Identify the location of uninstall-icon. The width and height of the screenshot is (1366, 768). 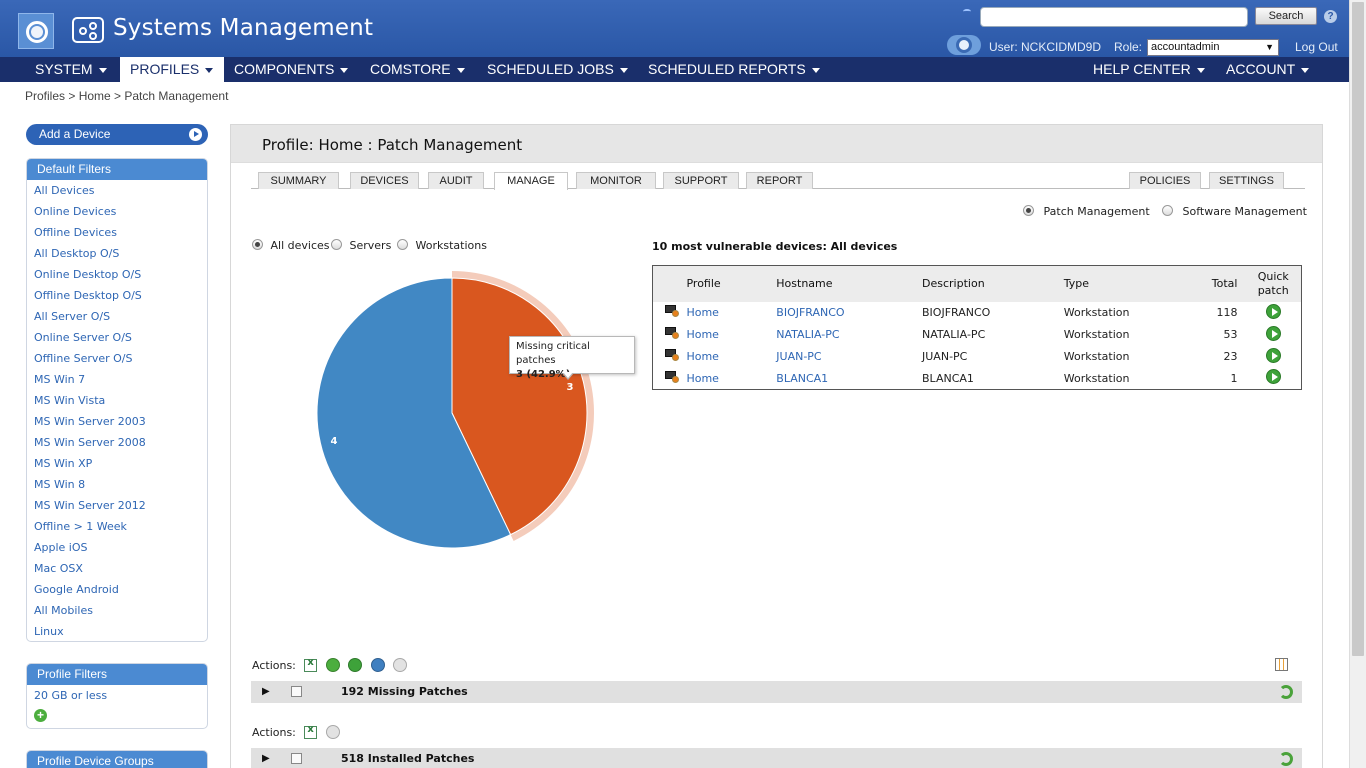
(332, 732).